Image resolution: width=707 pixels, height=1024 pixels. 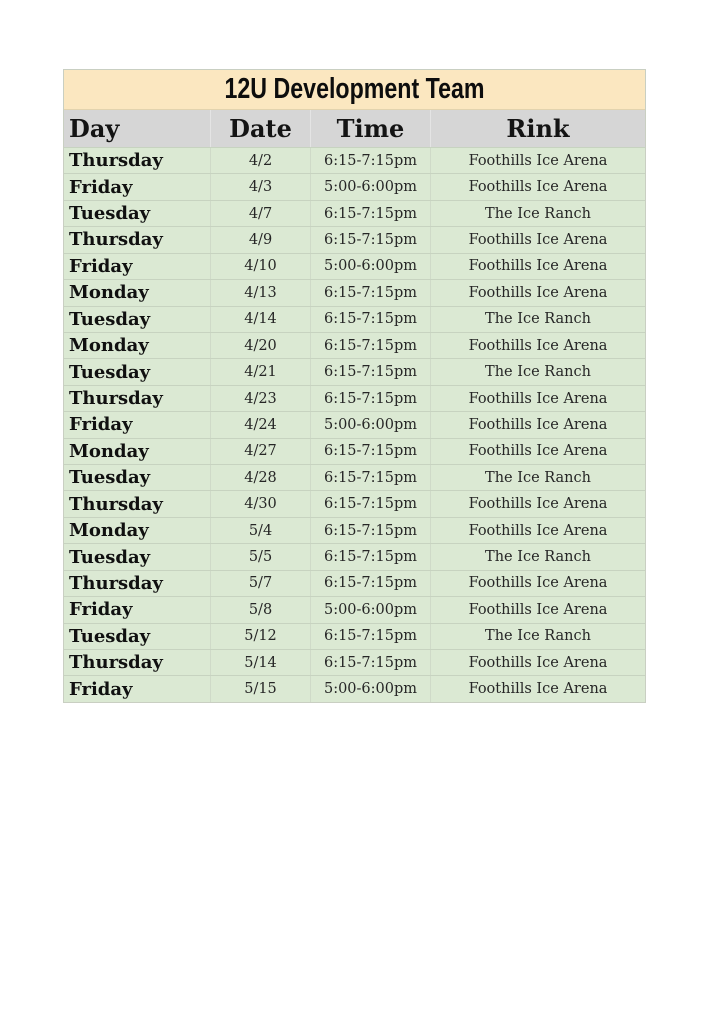 I want to click on table-row: Tuesday 5/12 6:15-7:15pm The Ice Ranch, so click(x=354, y=636).